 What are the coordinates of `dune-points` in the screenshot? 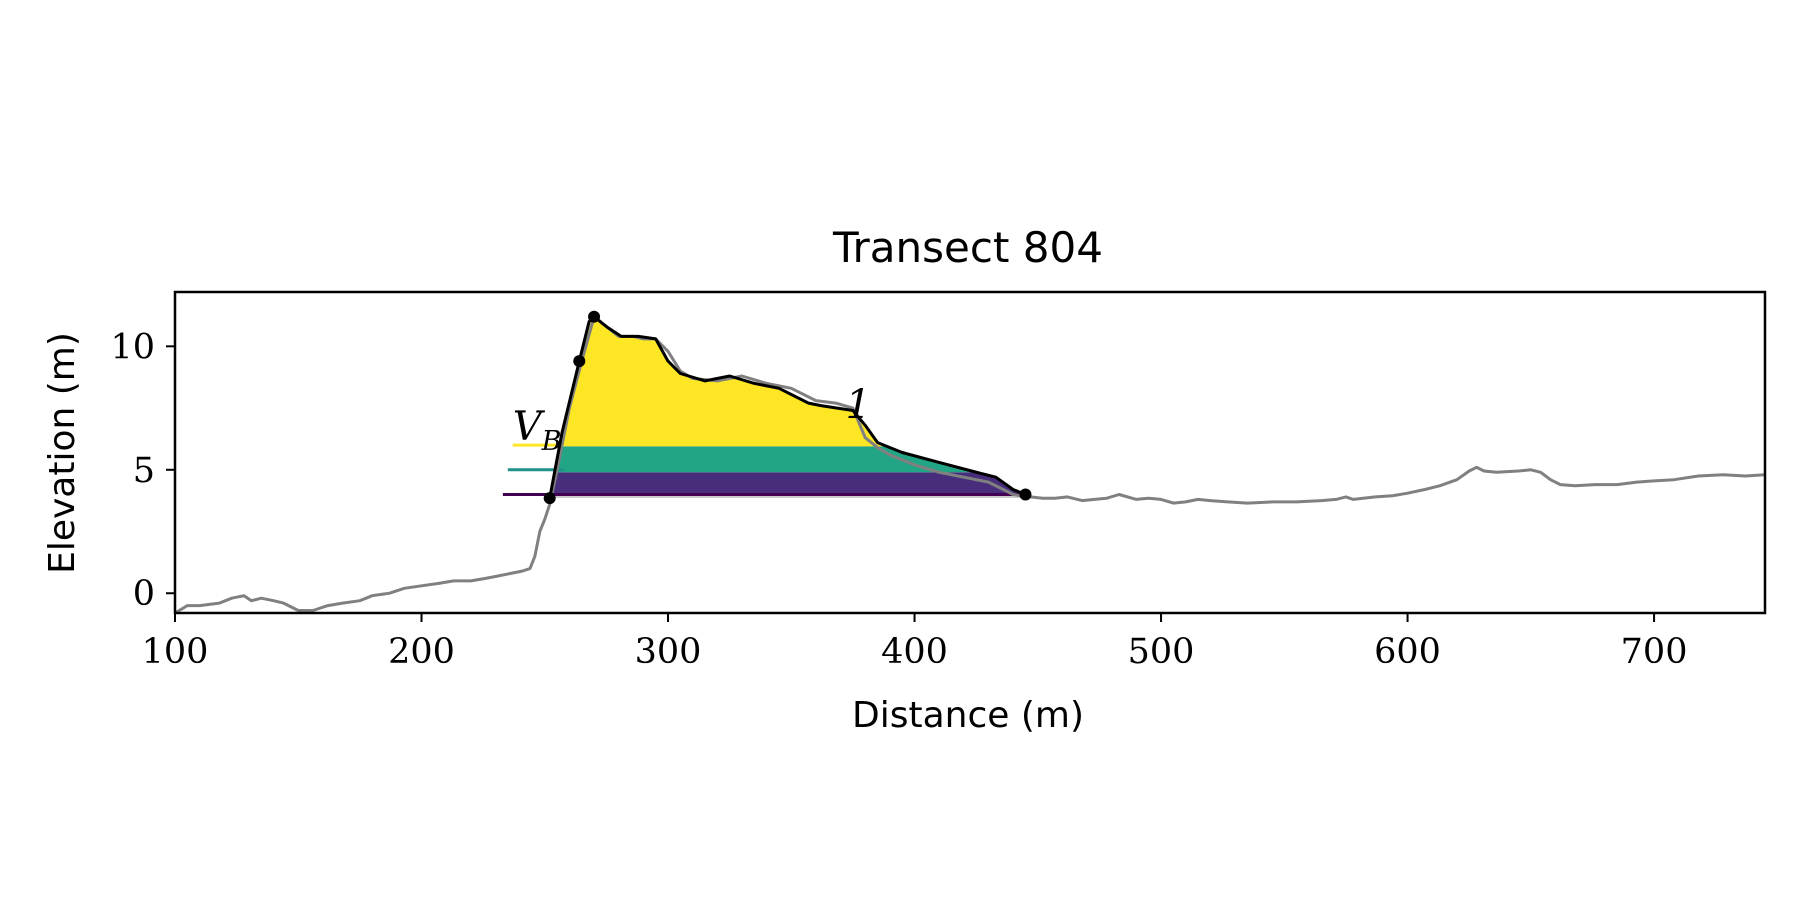 It's located at (787, 407).